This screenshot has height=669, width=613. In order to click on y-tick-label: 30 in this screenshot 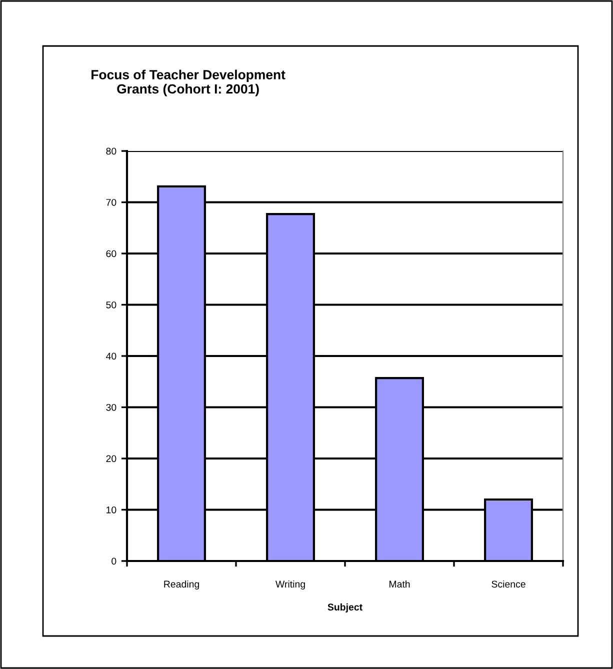, I will do `click(111, 407)`.